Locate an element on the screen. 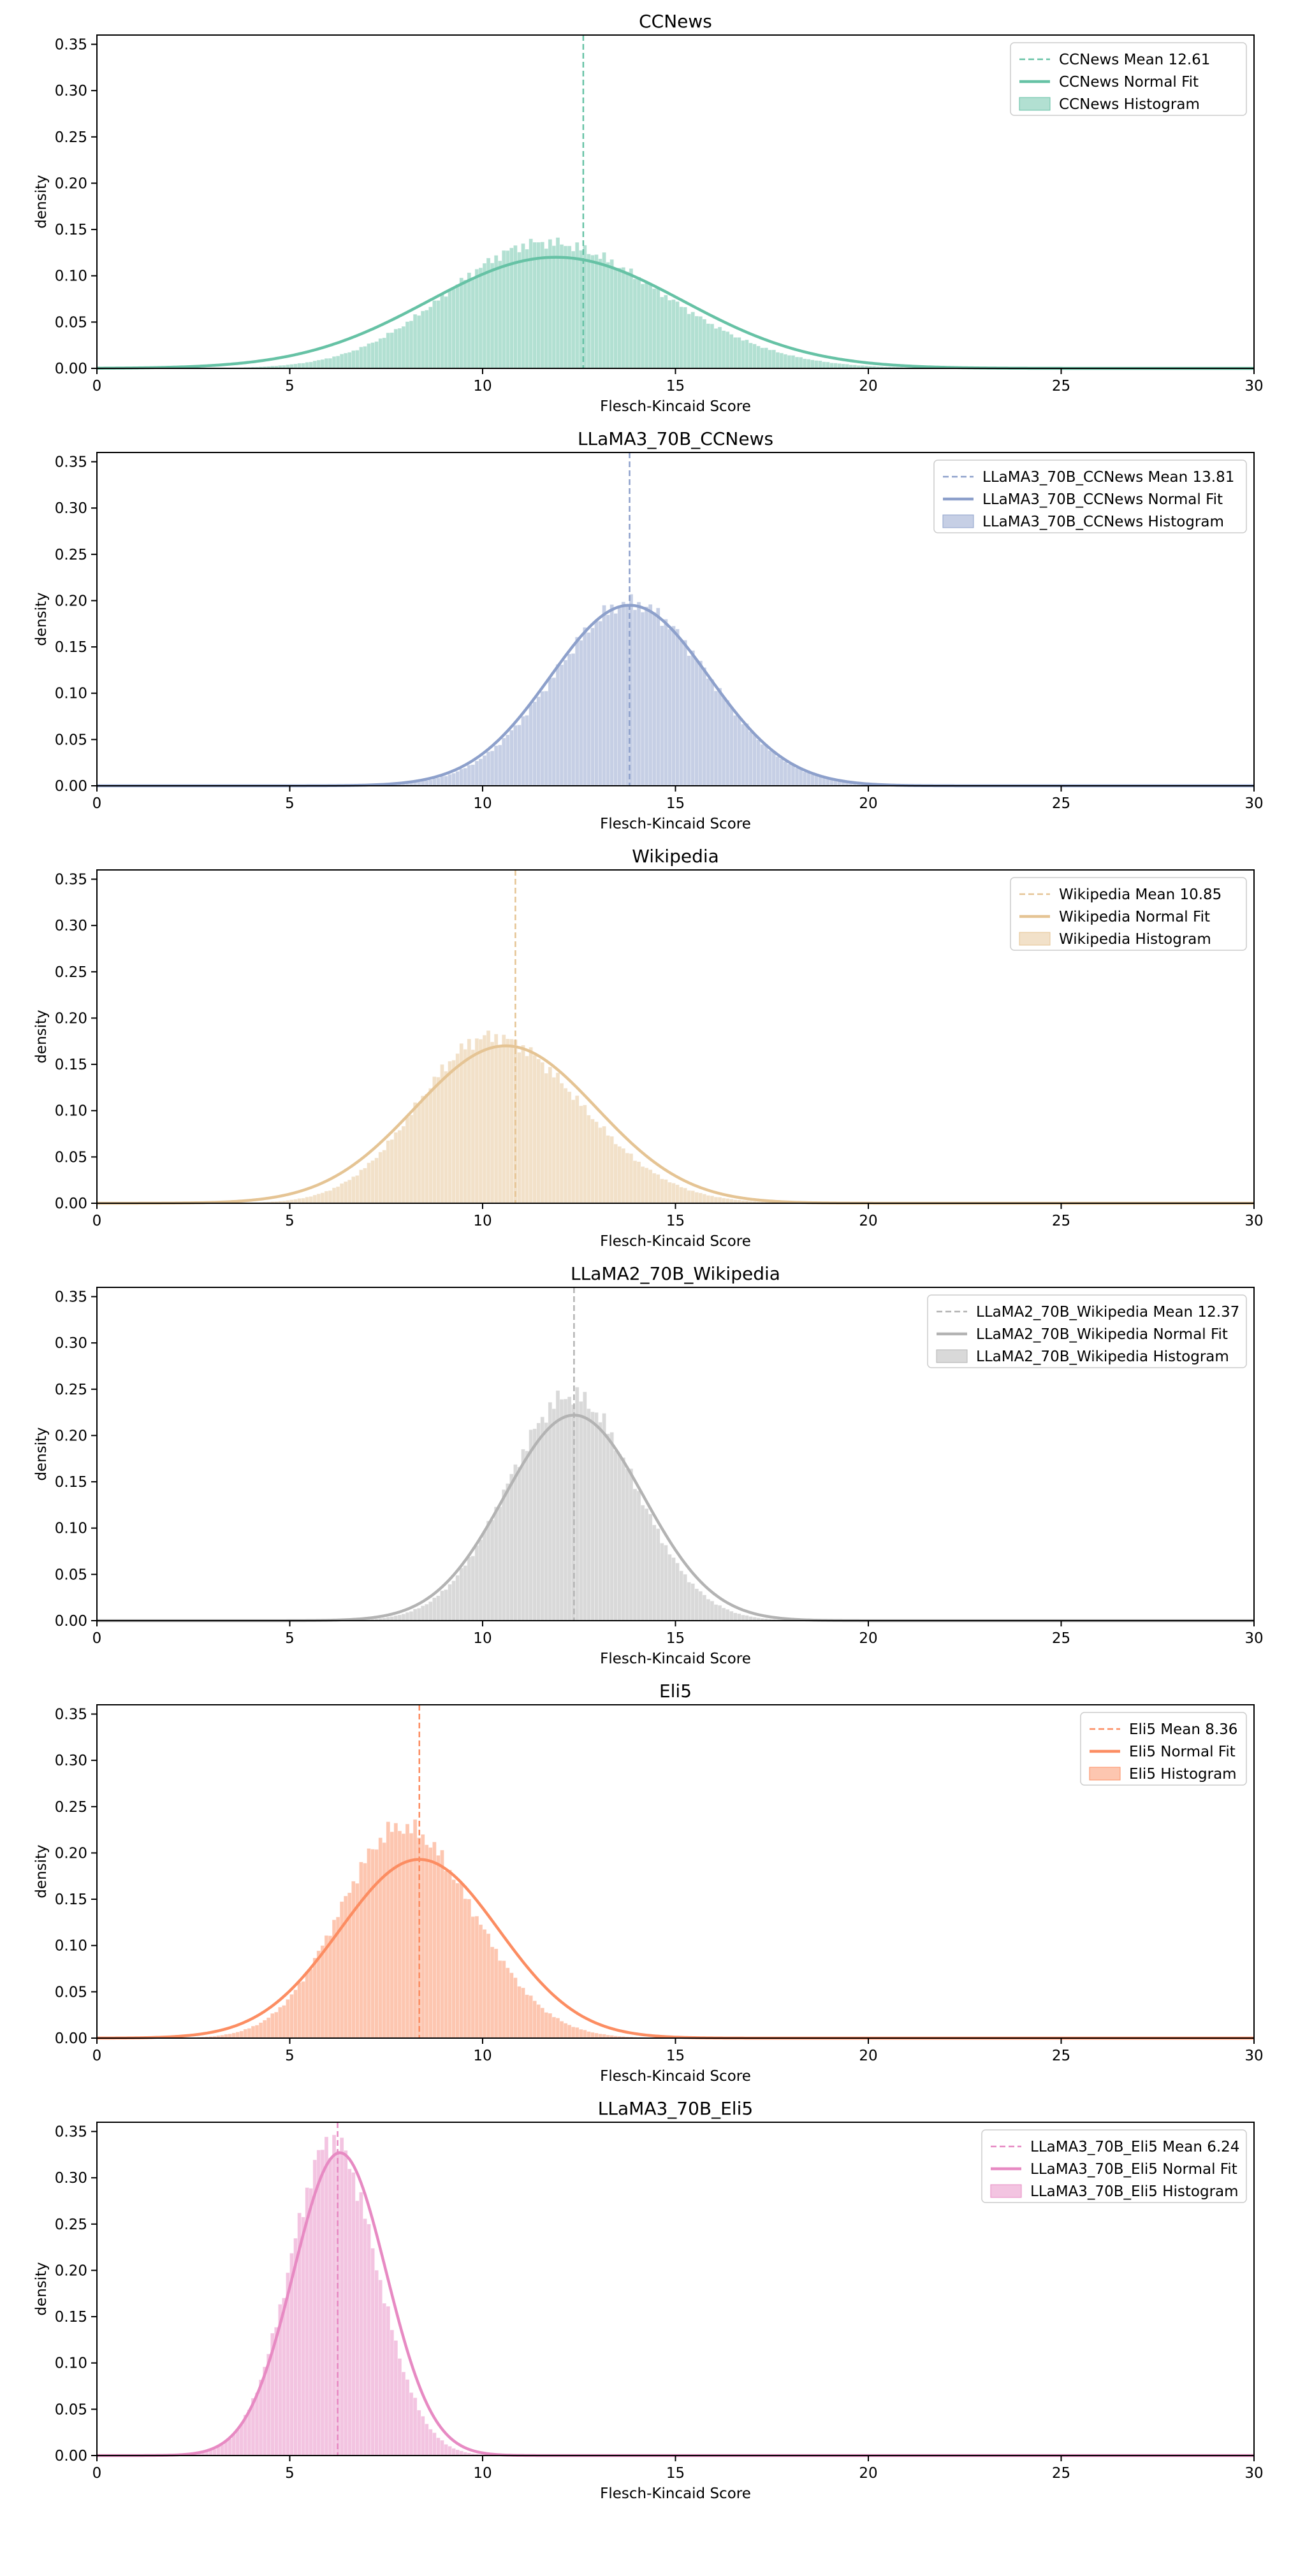  legend-label: Eli5 Normal Fit is located at coordinates (1182, 1752).